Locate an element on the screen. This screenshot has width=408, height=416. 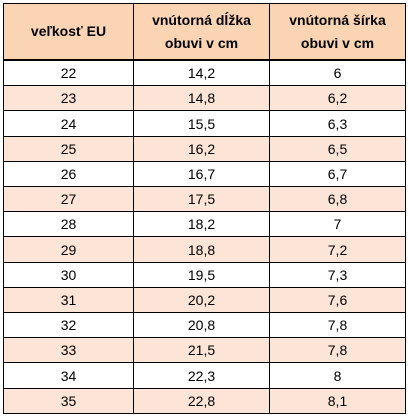
cell-inner-length: 17,5 is located at coordinates (201, 199).